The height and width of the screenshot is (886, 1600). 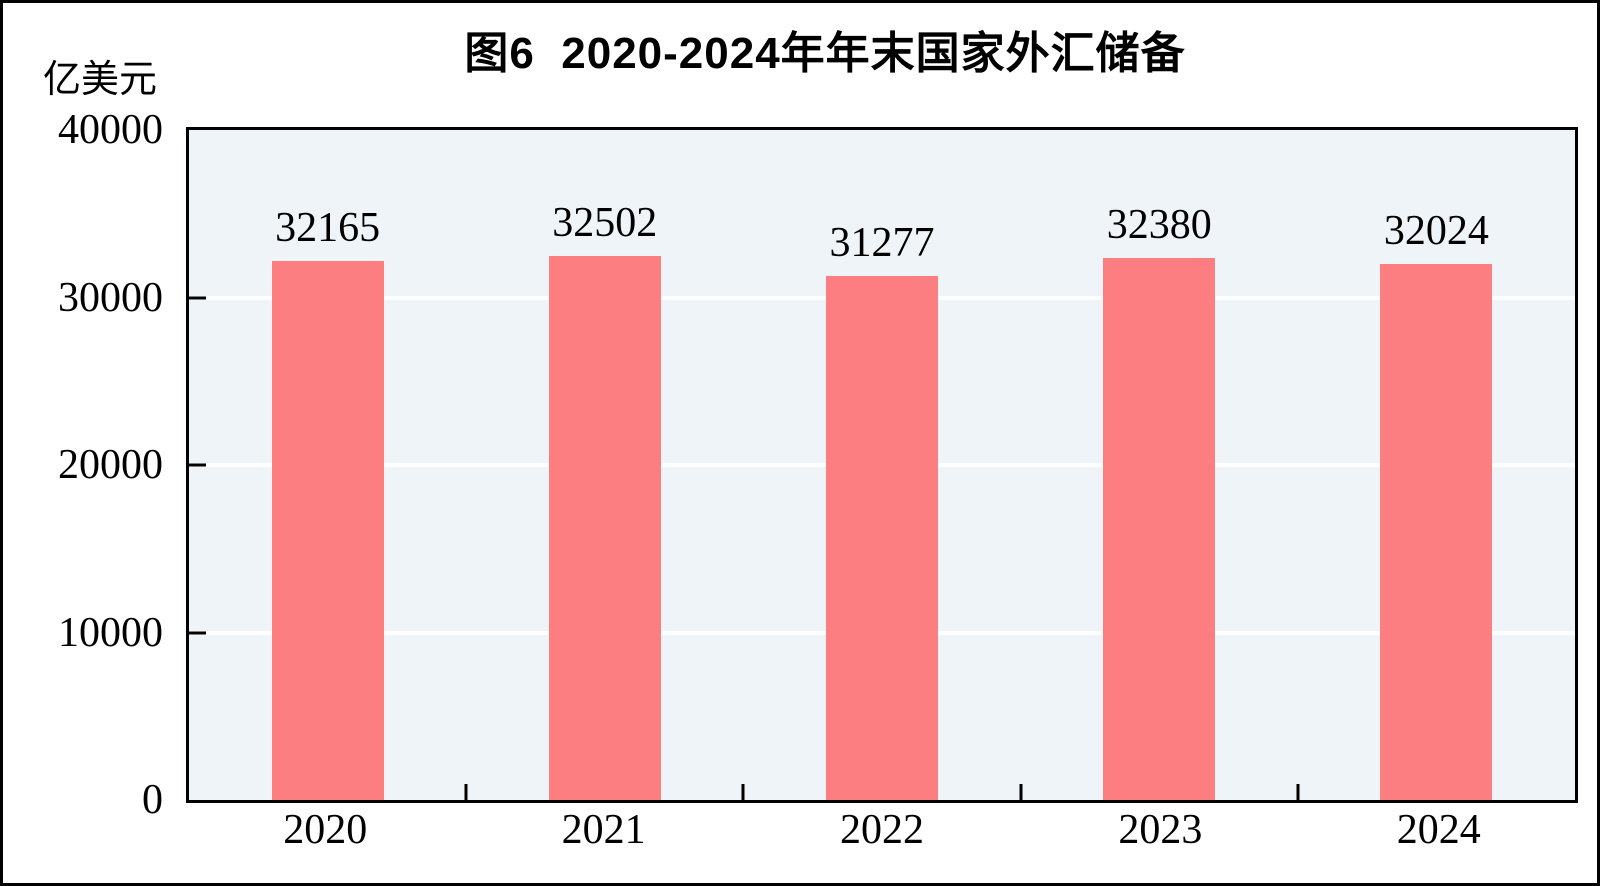 I want to click on x-axis-tick-label: 2020, so click(x=325, y=830).